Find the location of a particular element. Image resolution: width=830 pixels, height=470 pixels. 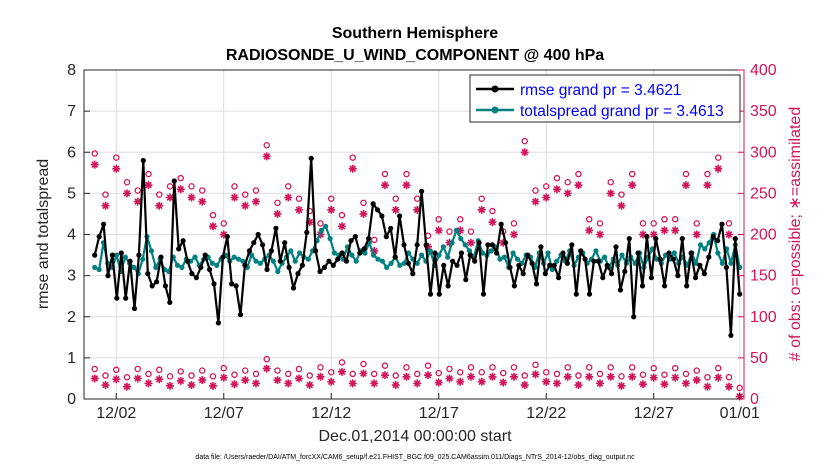

y-tick-label-left: 8 is located at coordinates (71, 70).